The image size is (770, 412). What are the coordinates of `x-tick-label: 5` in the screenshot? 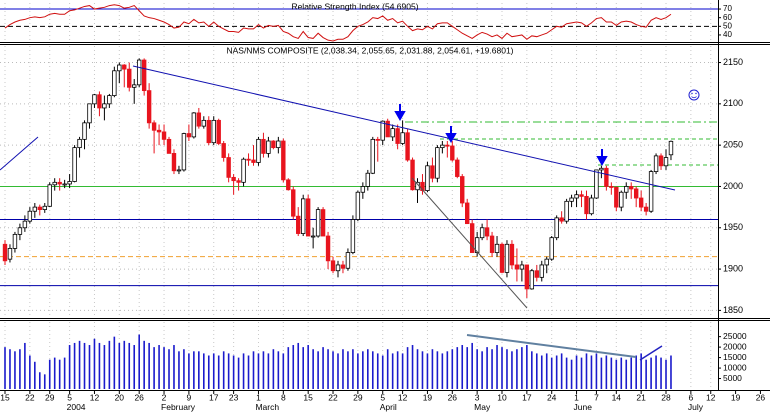 It's located at (69, 397).